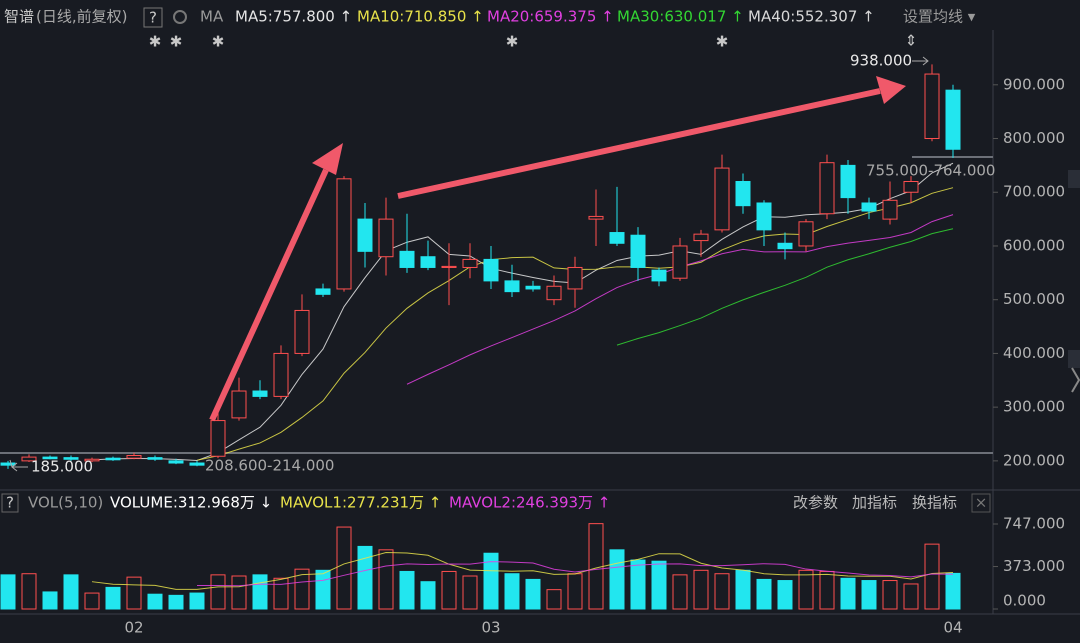 The height and width of the screenshot is (643, 1080). I want to click on gear-icon, so click(180, 17).